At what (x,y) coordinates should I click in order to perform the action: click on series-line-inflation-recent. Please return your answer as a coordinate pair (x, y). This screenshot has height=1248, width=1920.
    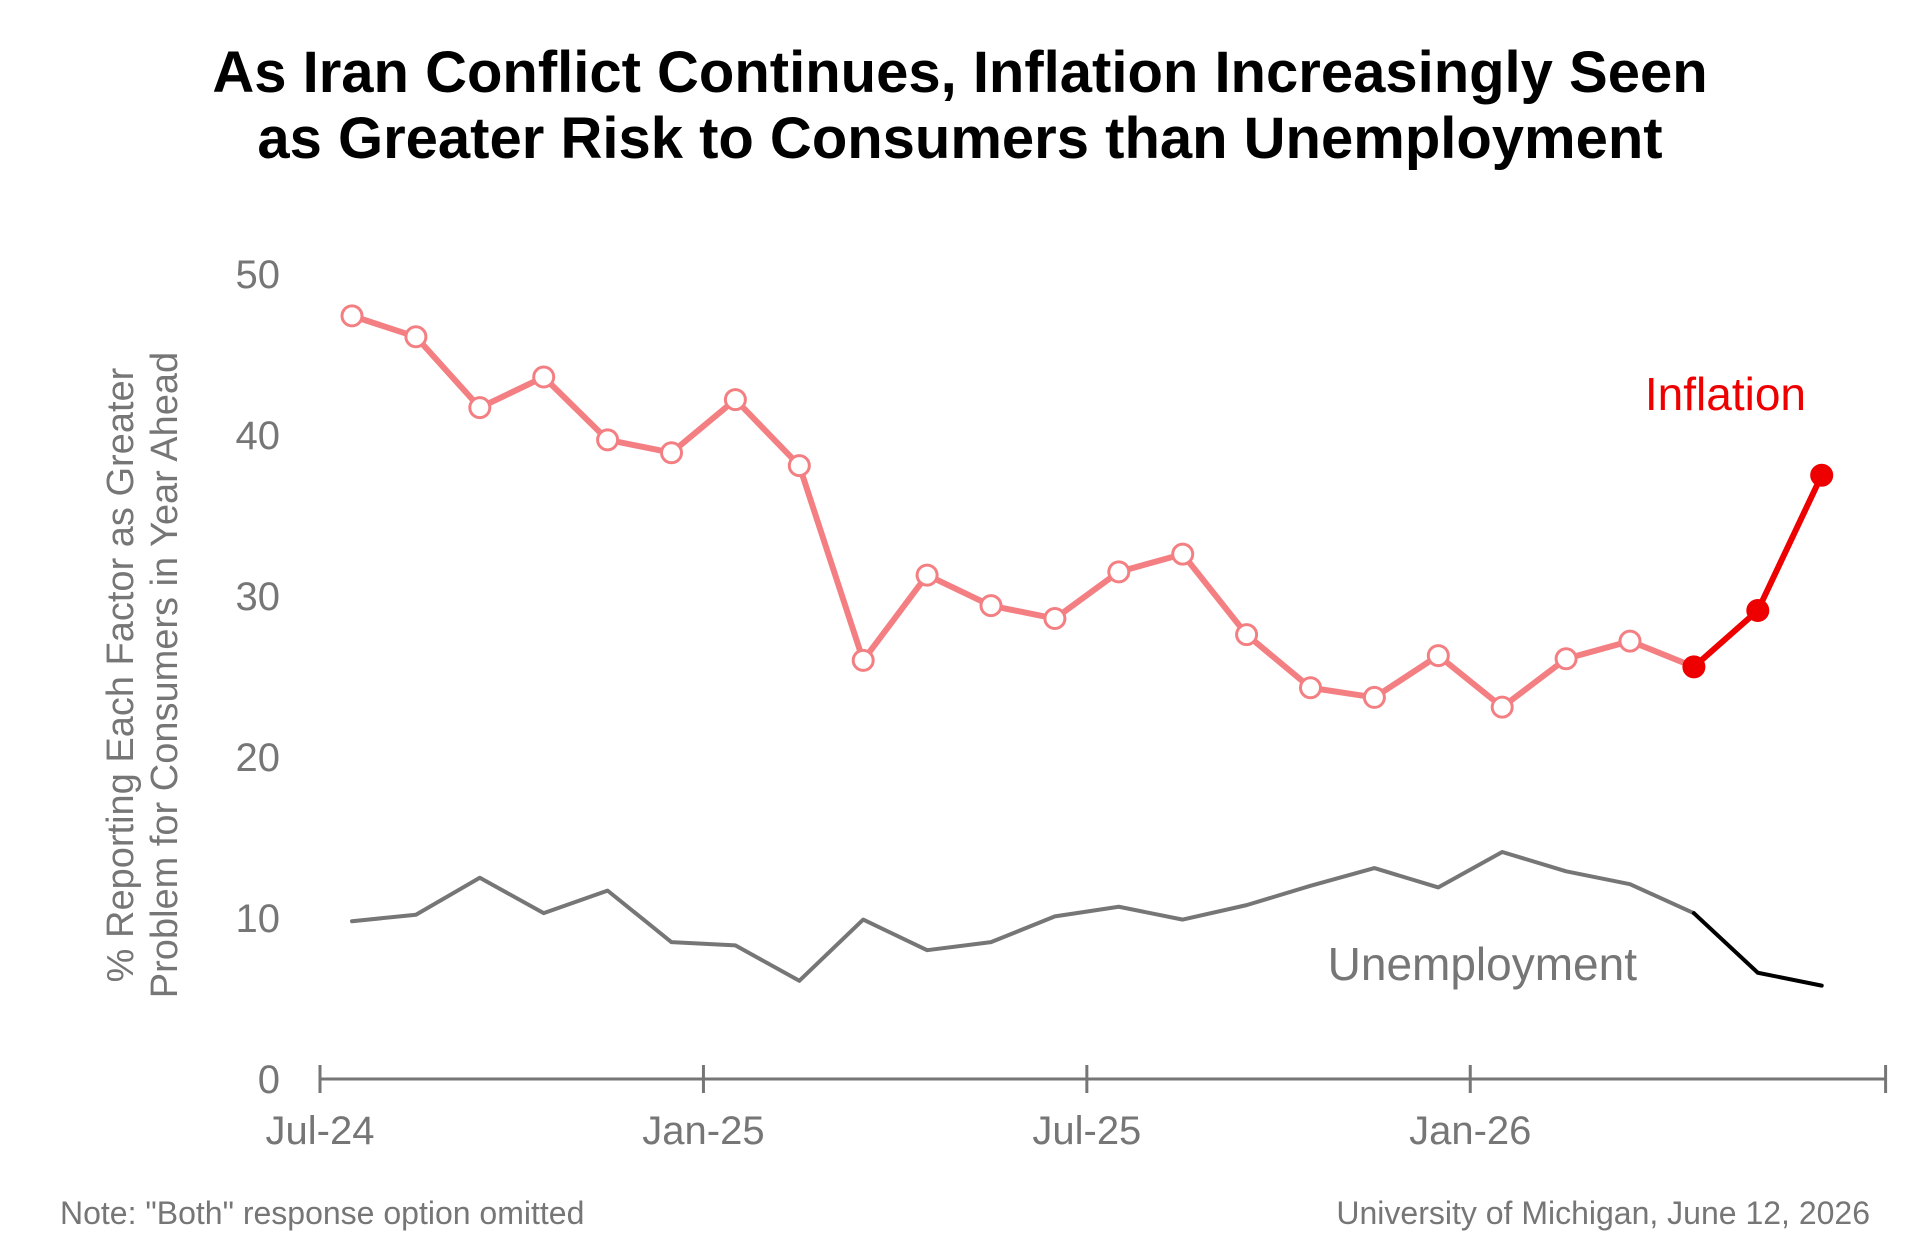
    Looking at the image, I should click on (1757, 571).